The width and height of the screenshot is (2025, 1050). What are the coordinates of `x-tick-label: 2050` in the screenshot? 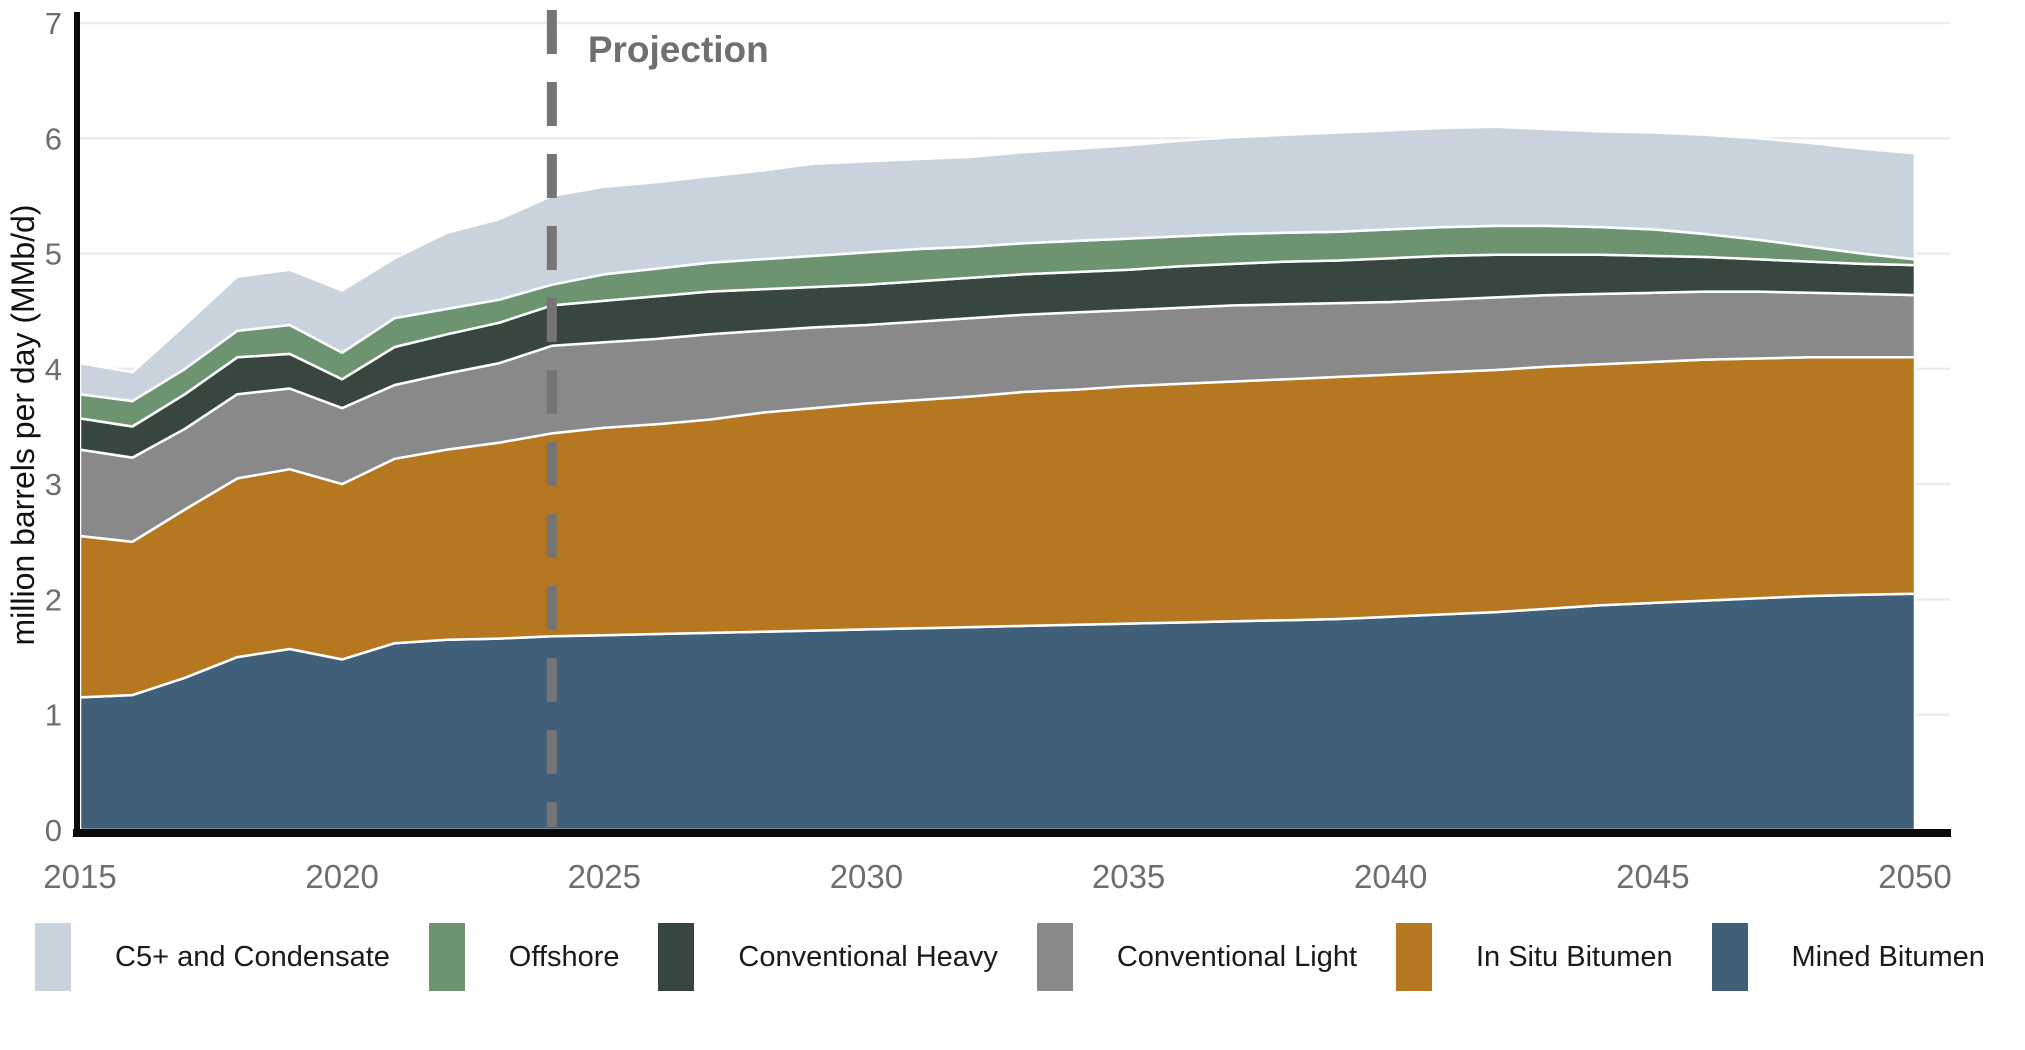 It's located at (1914, 876).